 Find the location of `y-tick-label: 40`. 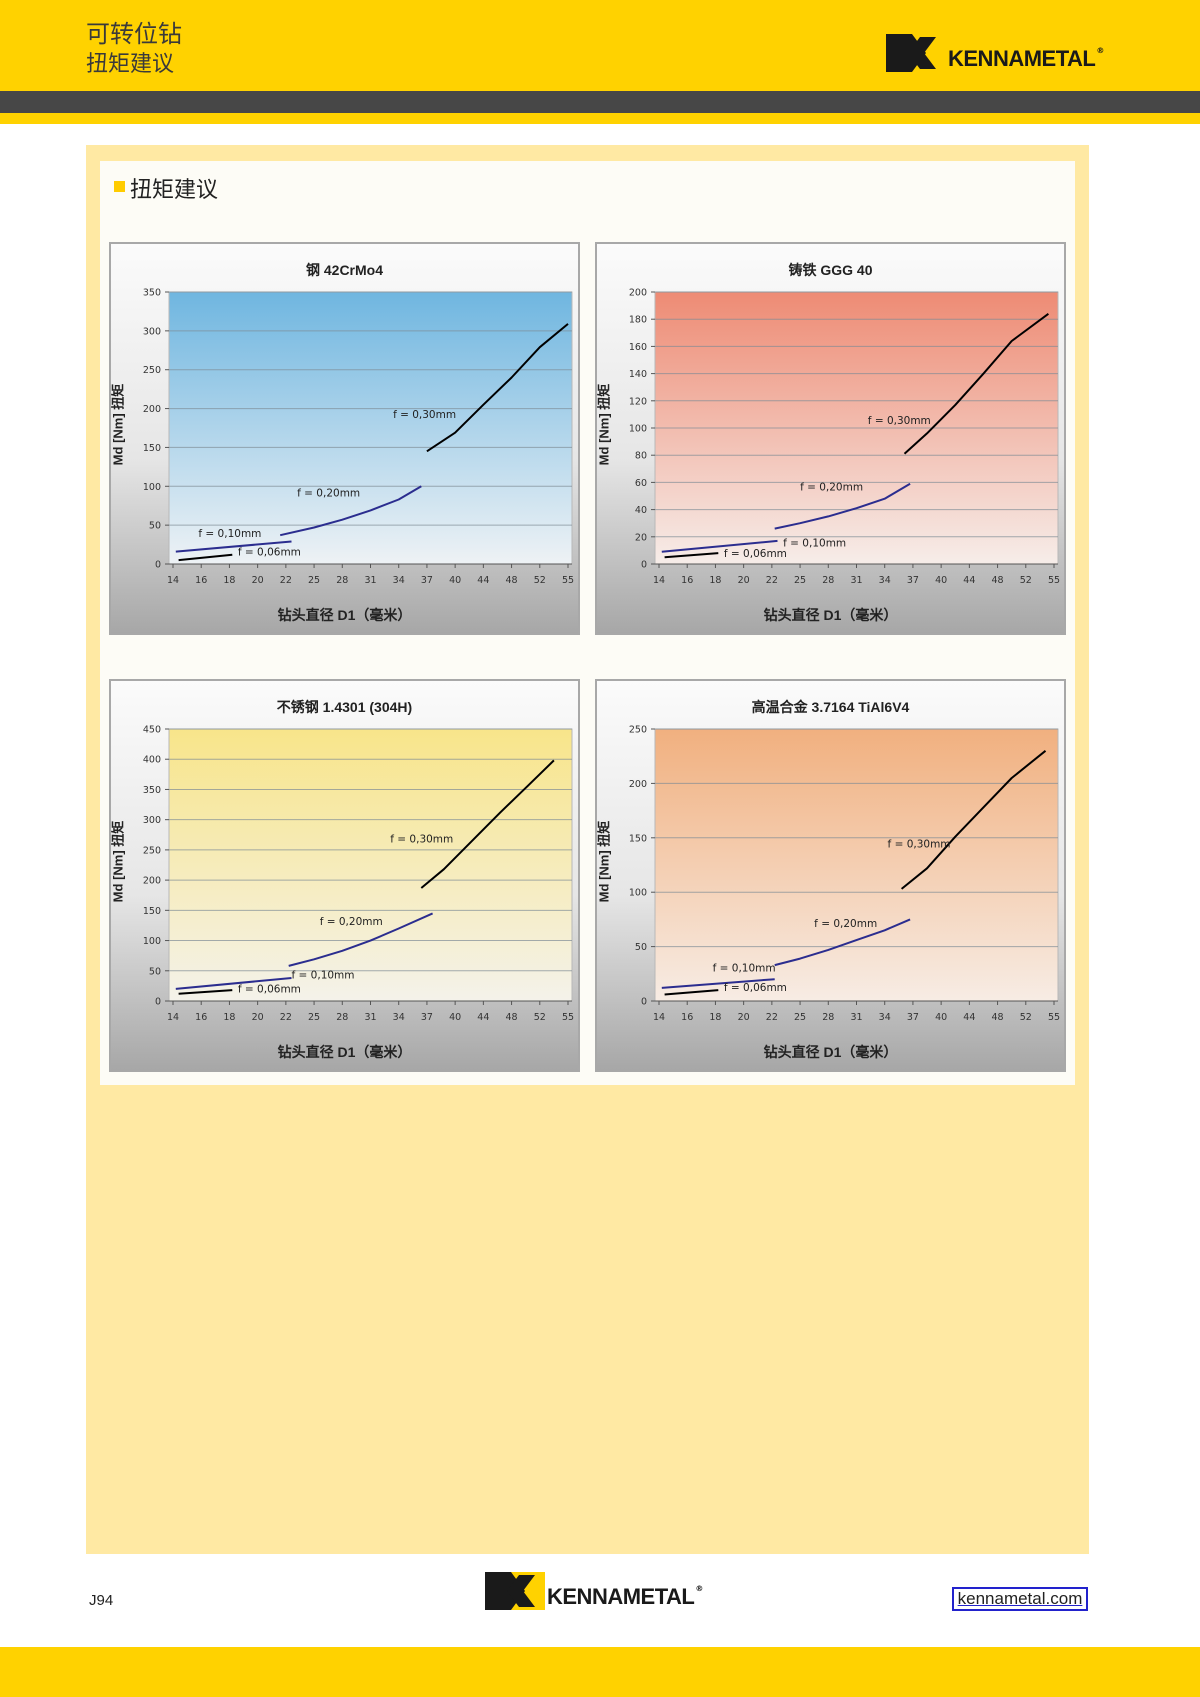

y-tick-label: 40 is located at coordinates (641, 510).